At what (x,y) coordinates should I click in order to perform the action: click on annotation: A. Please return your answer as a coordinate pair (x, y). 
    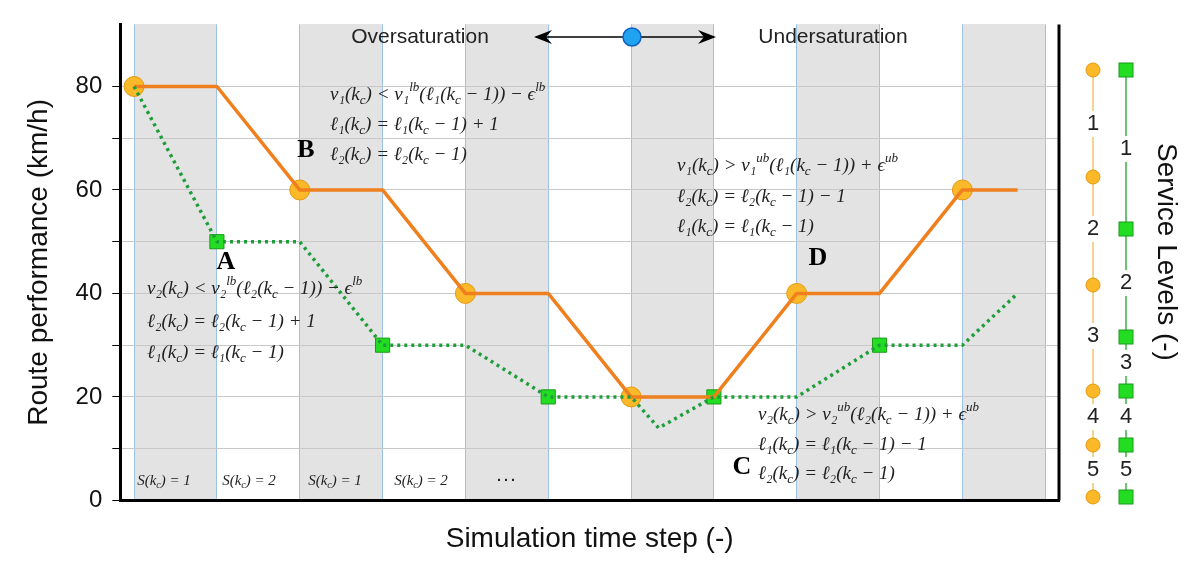
    Looking at the image, I should click on (226, 260).